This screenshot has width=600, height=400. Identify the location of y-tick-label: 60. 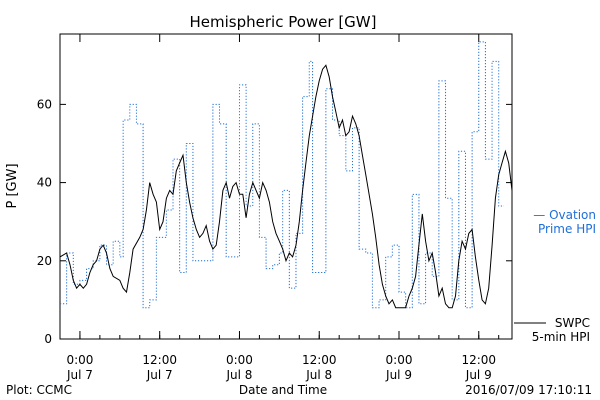
(44, 104).